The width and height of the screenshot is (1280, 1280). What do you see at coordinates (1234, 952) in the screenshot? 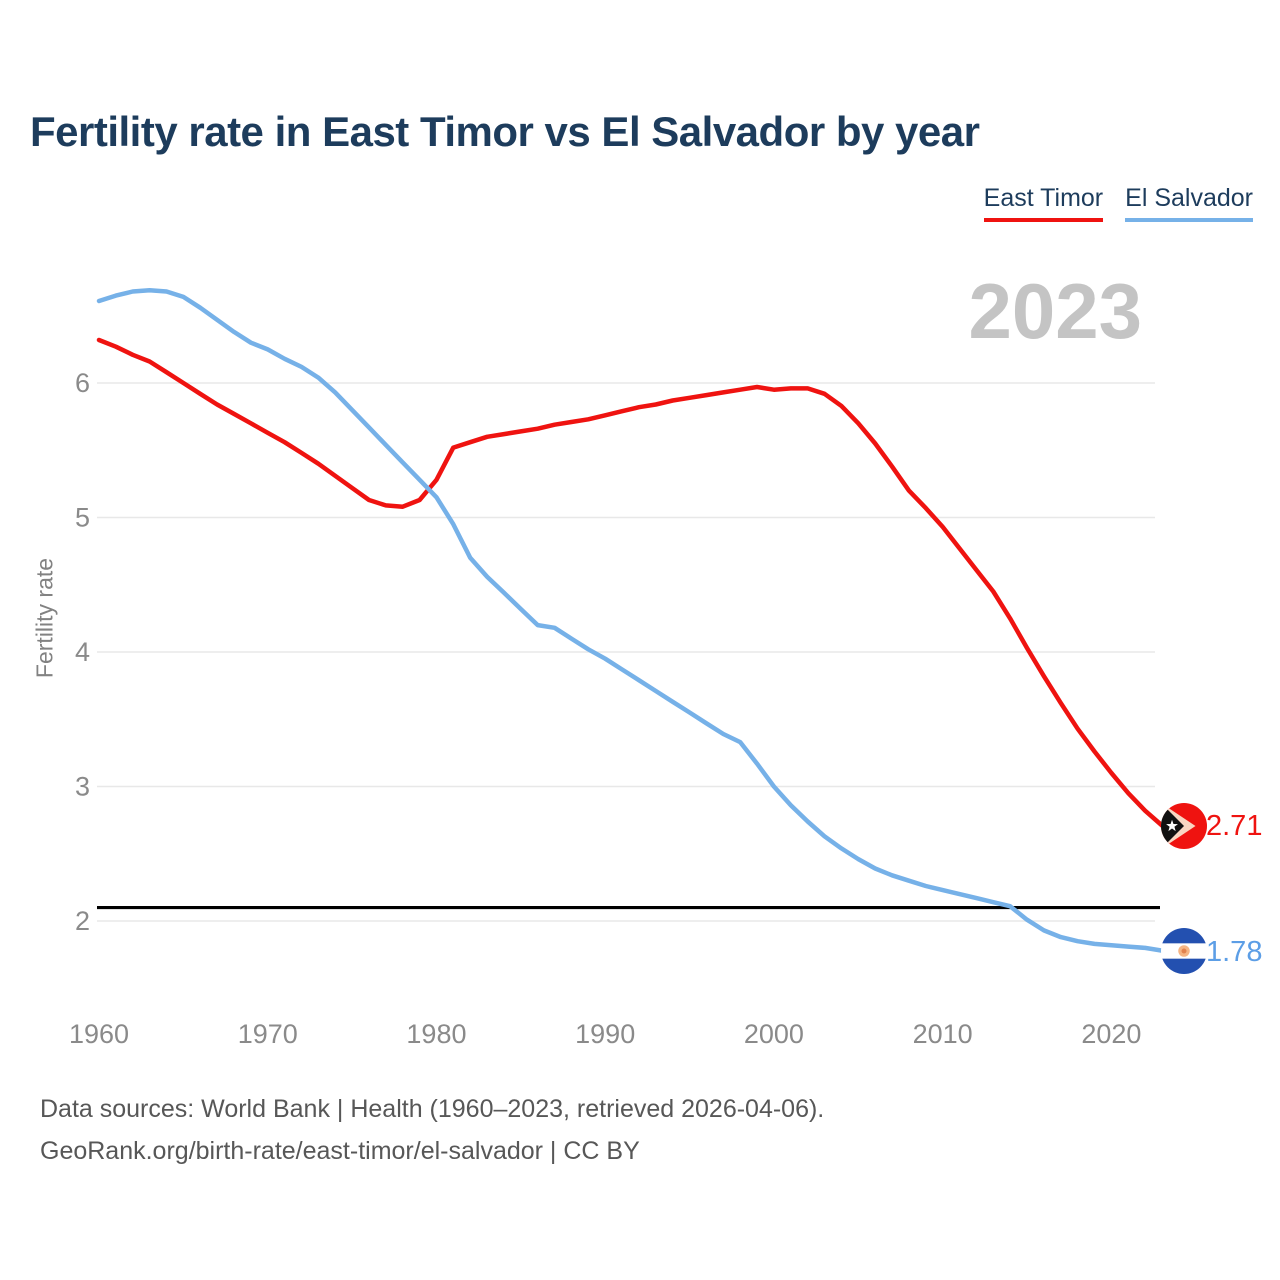
I see `el-salvador-end-value: 1.78` at bounding box center [1234, 952].